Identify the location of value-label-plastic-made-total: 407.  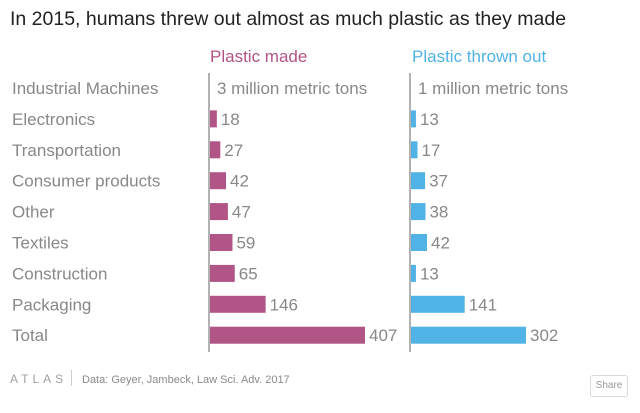
(383, 335).